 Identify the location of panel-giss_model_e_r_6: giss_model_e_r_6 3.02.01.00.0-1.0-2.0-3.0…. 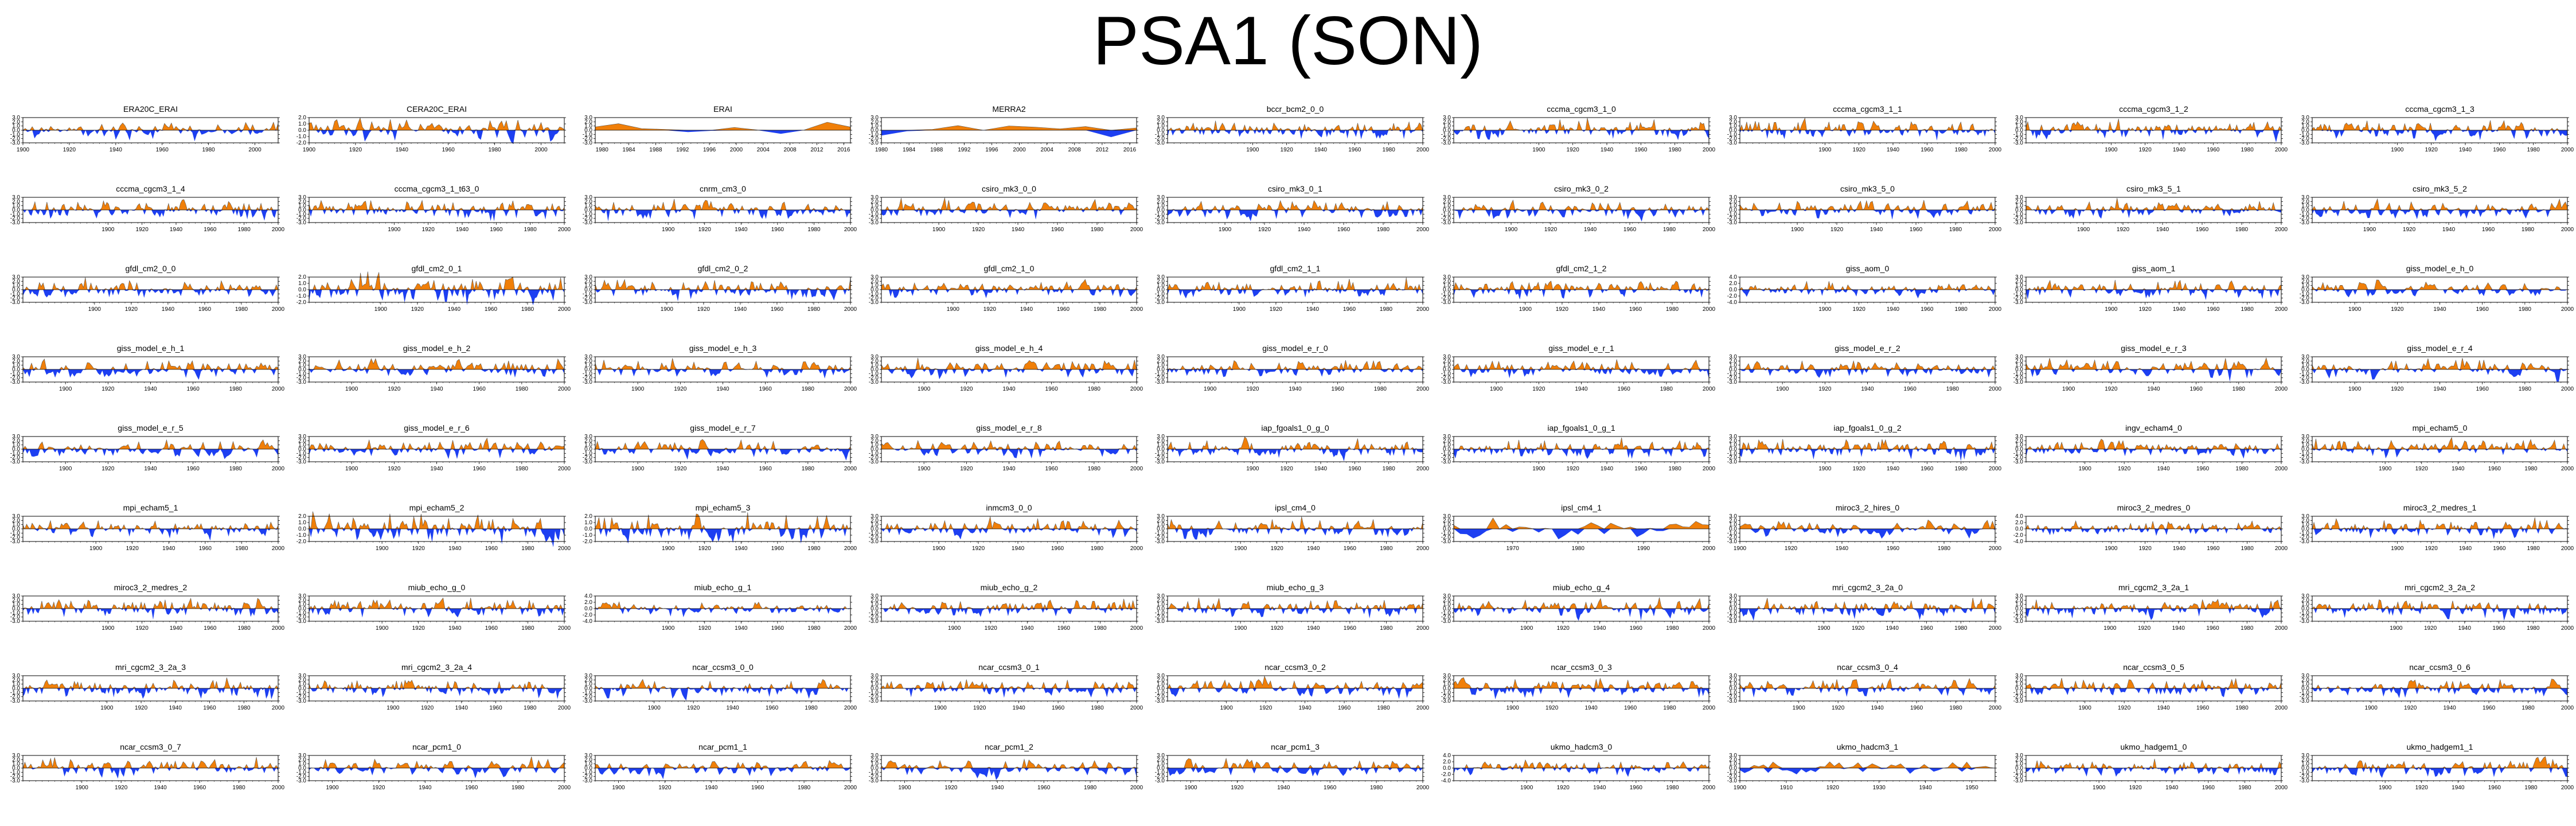
(434, 447).